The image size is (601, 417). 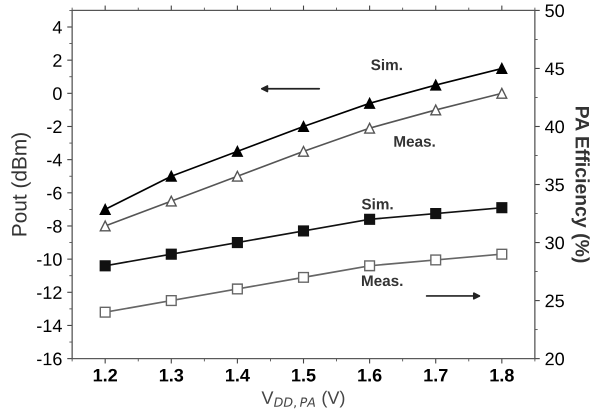 What do you see at coordinates (303, 399) in the screenshot?
I see `x-axis-title: V$_{DD,PA}$ (V)` at bounding box center [303, 399].